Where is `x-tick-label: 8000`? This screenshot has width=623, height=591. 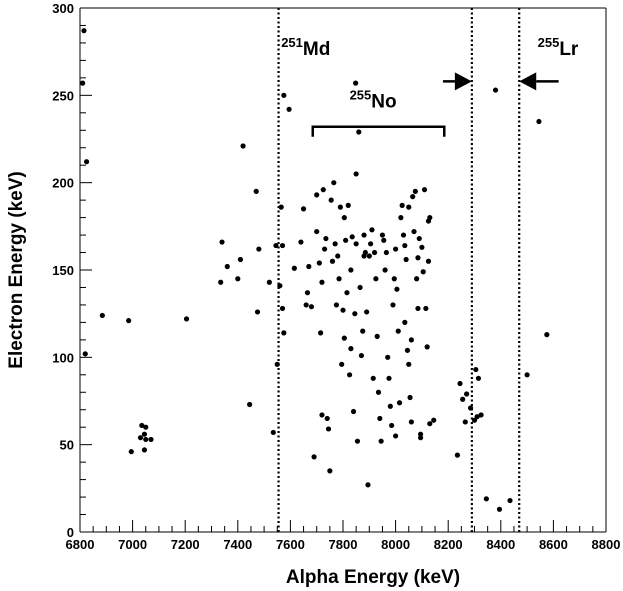 x-tick-label: 8000 is located at coordinates (395, 544).